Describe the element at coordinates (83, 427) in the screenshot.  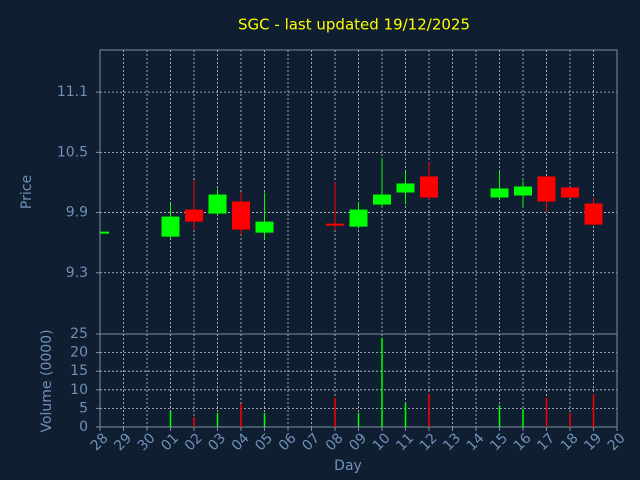
I see `y-tick-label: 0` at that location.